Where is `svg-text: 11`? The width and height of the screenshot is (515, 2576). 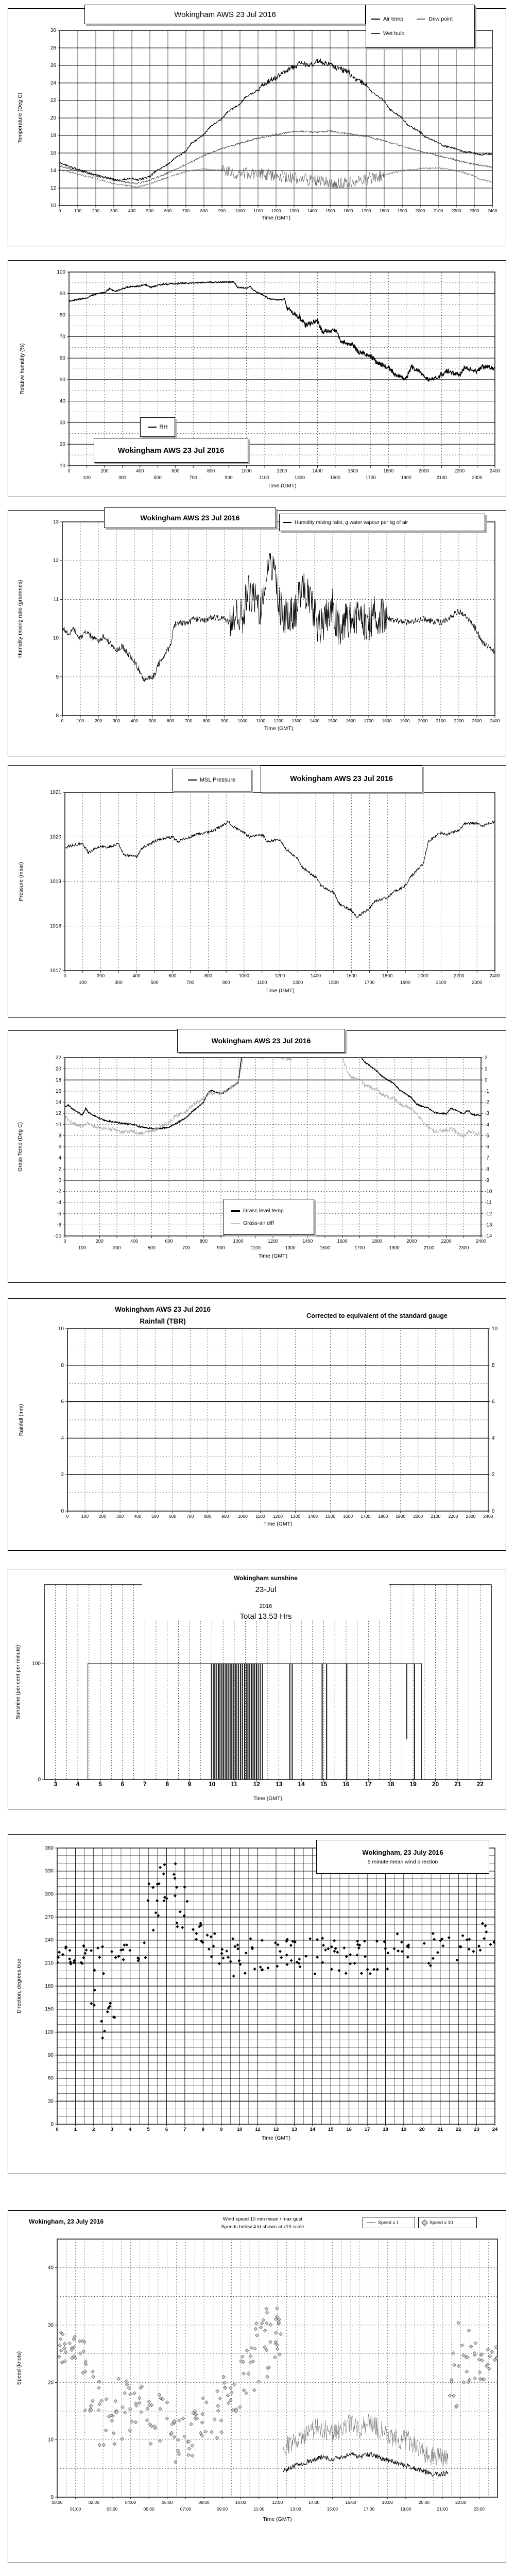
svg-text: 11 is located at coordinates (258, 2129).